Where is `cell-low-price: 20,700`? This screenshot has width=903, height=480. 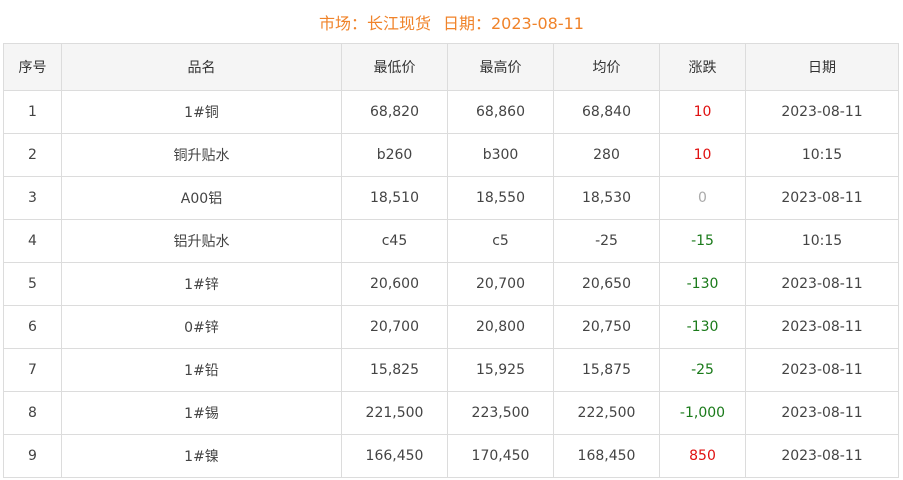
cell-low-price: 20,700 is located at coordinates (394, 327).